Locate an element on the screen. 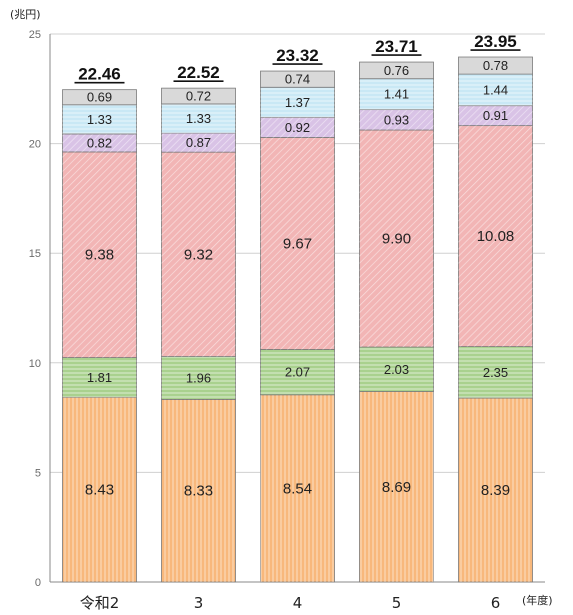 Image resolution: width=573 pixels, height=615 pixels. y-tick-label: 5 is located at coordinates (38, 473).